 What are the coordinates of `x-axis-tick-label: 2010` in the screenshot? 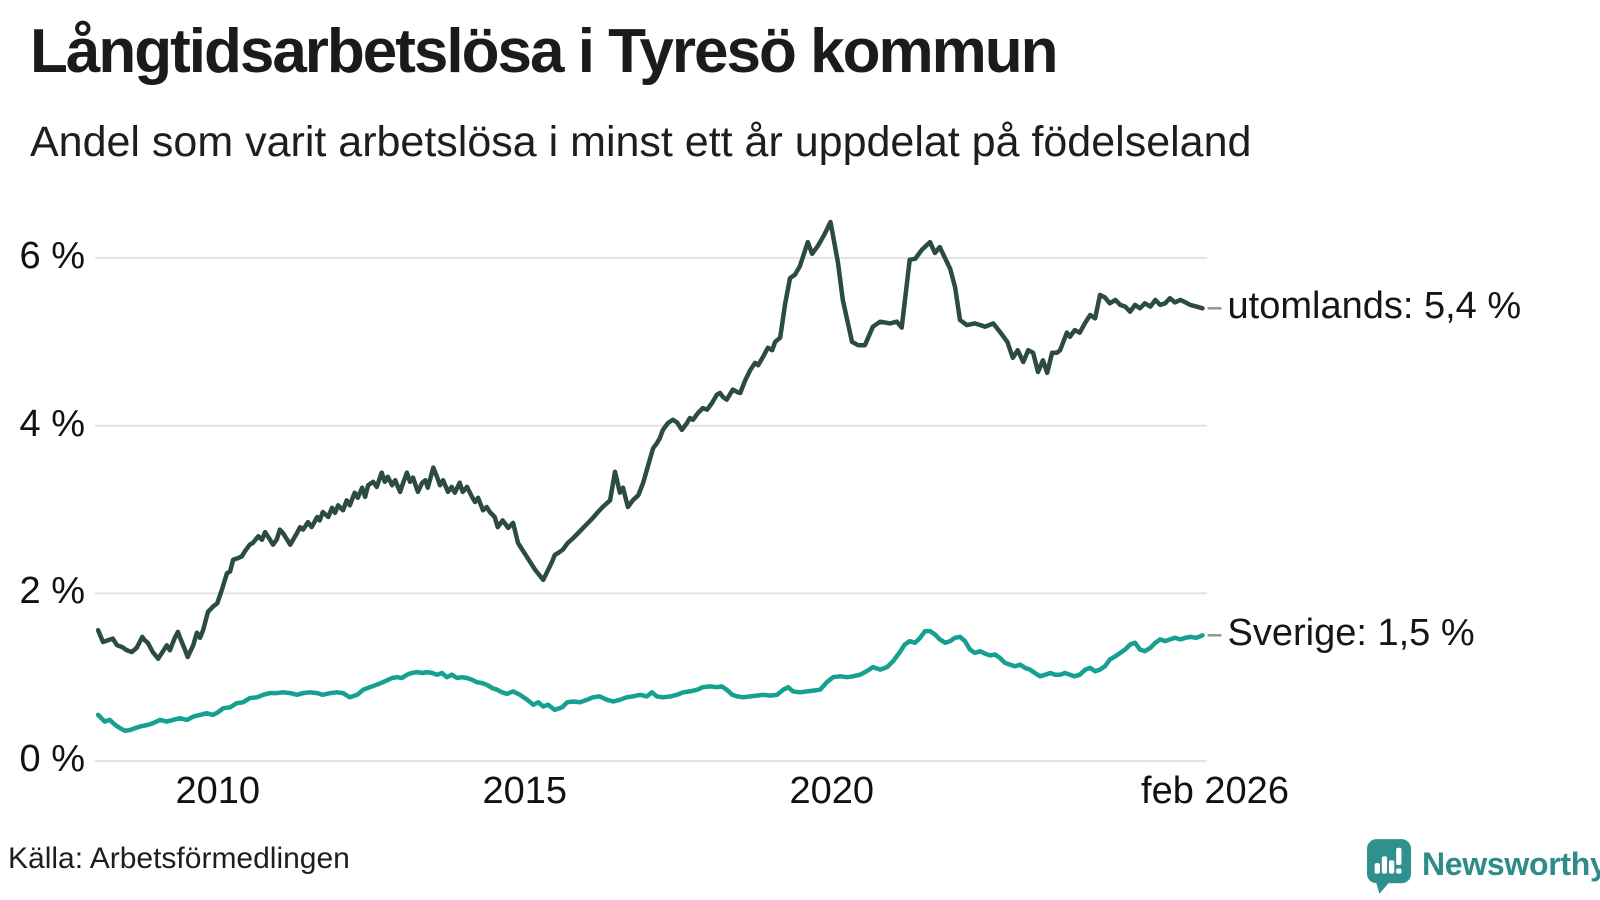 It's located at (218, 791).